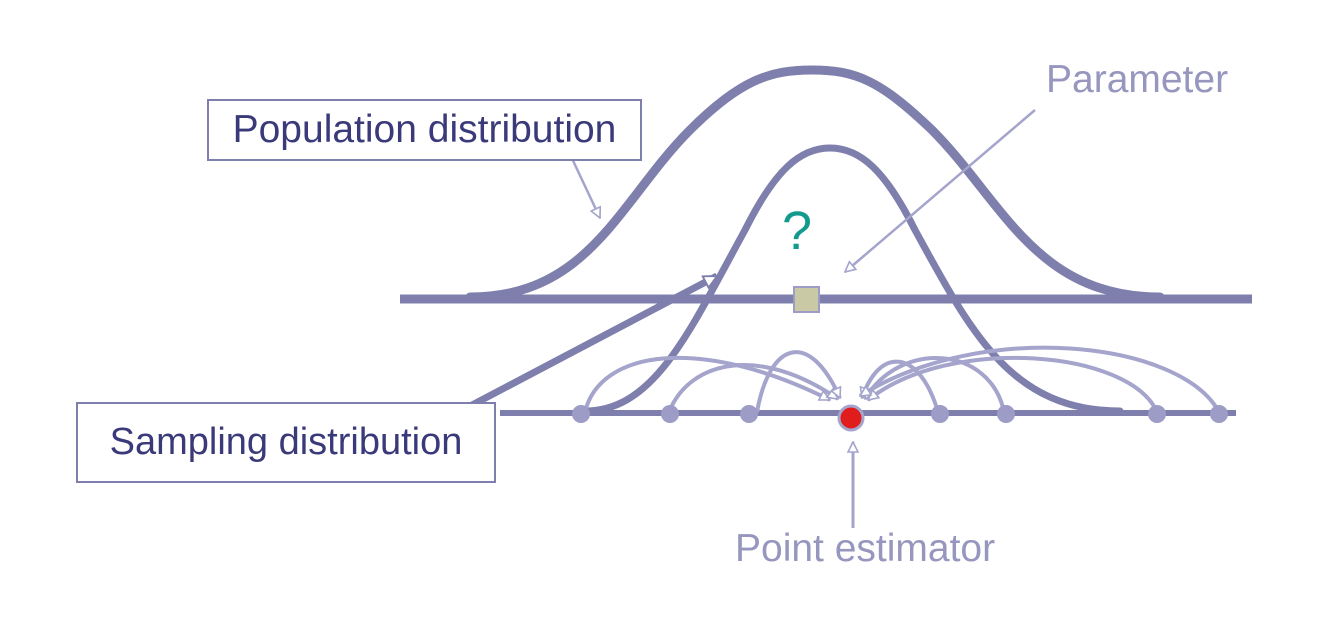 The image size is (1341, 626). What do you see at coordinates (1137, 79) in the screenshot?
I see `parameter-label: Parameter` at bounding box center [1137, 79].